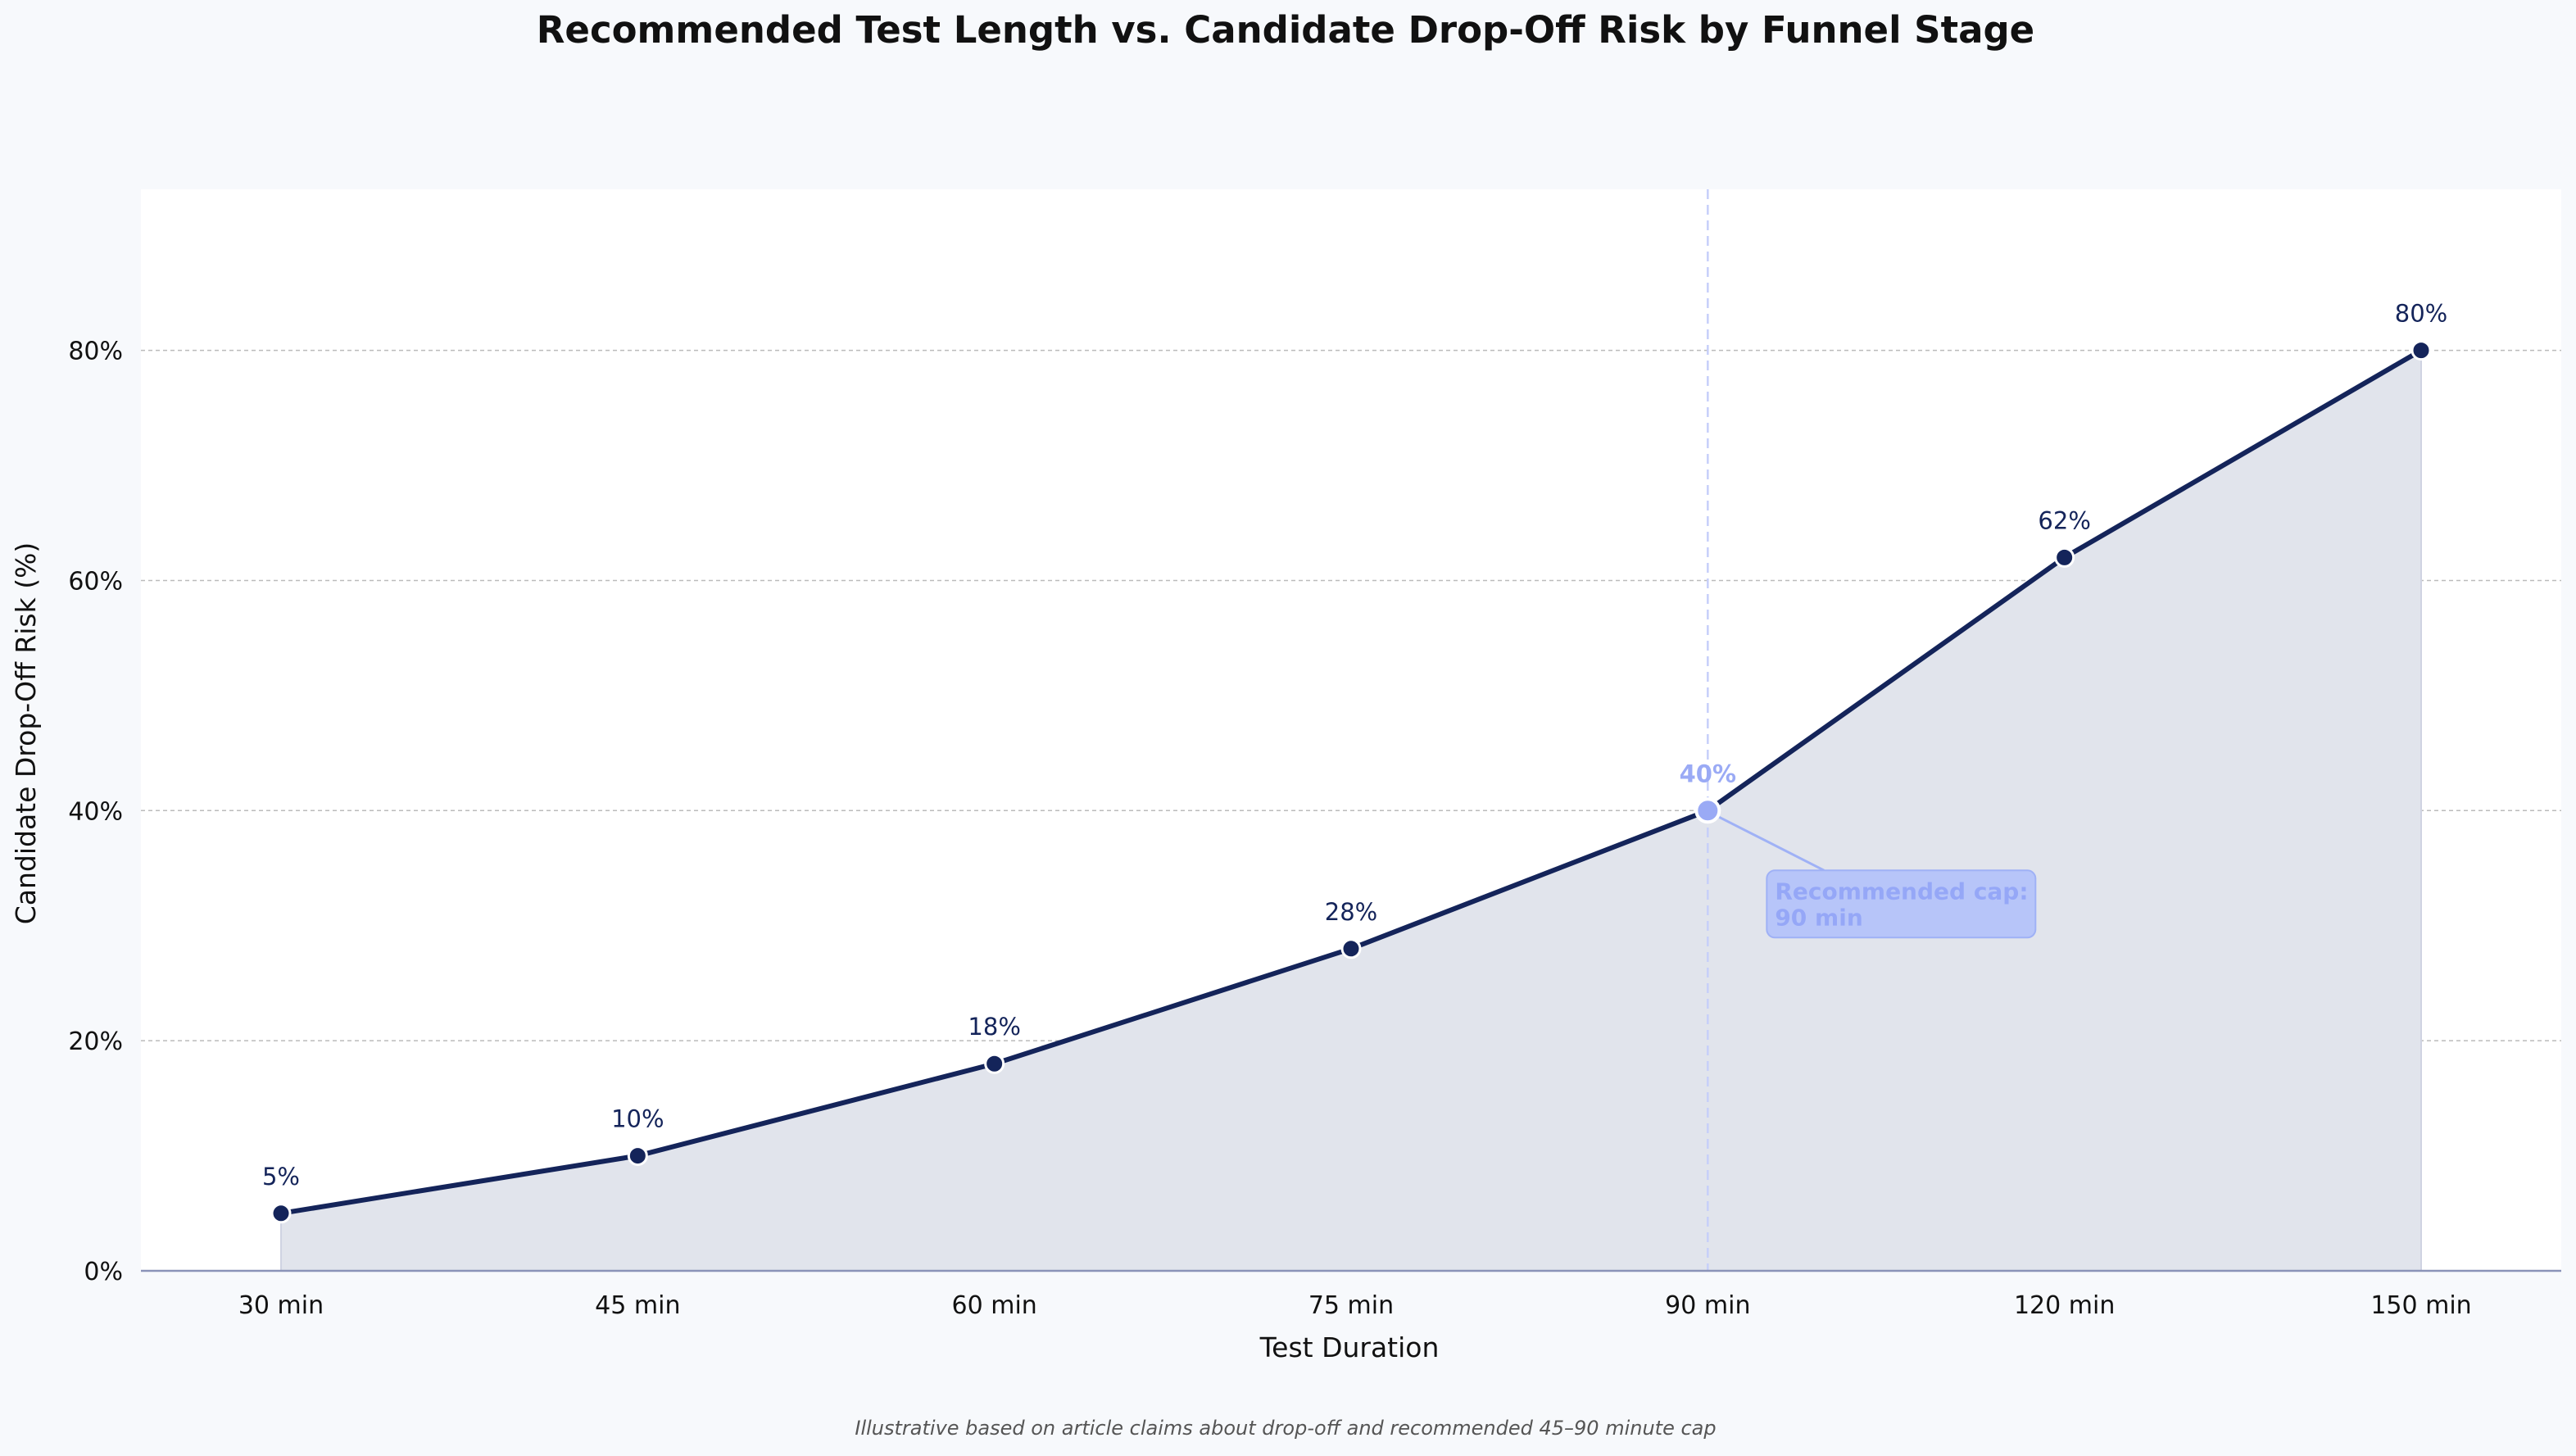 The width and height of the screenshot is (2576, 1456). Describe the element at coordinates (995, 1306) in the screenshot. I see `x-tick-label: 60 min` at that location.